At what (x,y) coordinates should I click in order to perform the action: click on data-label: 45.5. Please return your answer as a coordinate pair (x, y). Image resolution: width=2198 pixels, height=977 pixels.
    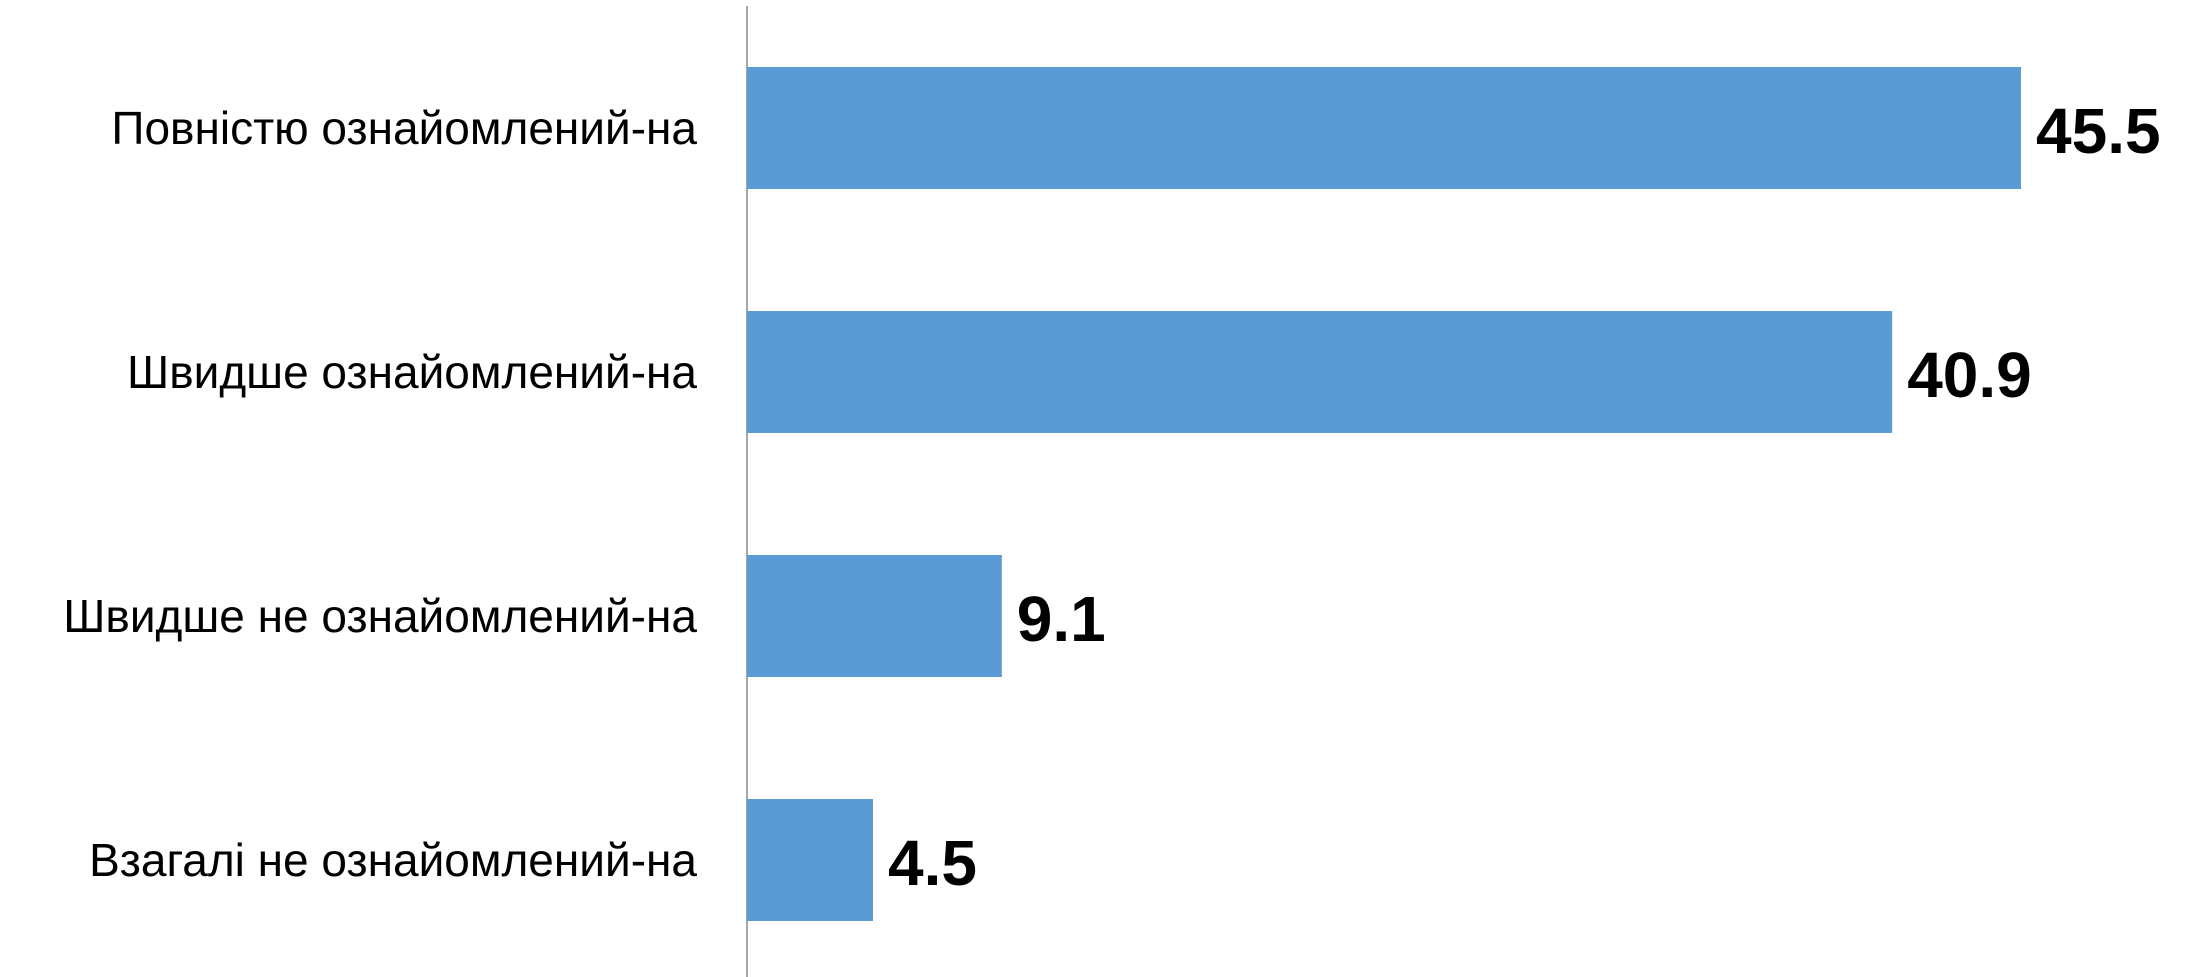
    Looking at the image, I should click on (2098, 131).